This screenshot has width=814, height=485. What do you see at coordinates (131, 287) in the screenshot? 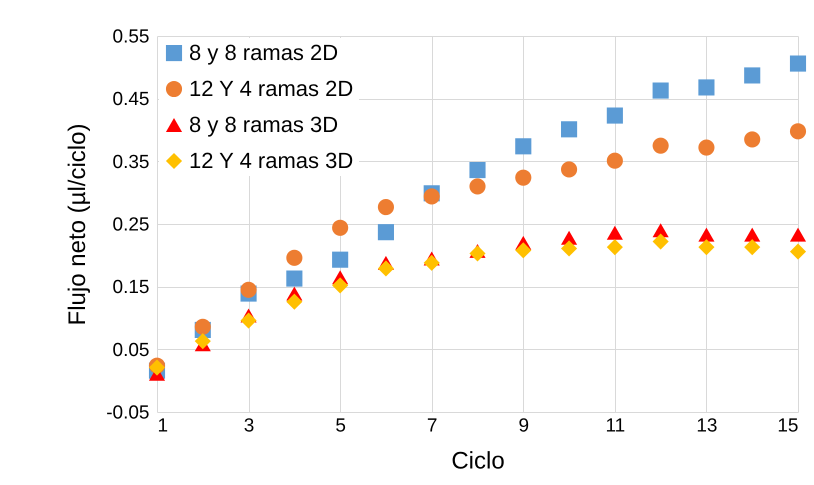
I see `y-tick-label: 0.15` at bounding box center [131, 287].